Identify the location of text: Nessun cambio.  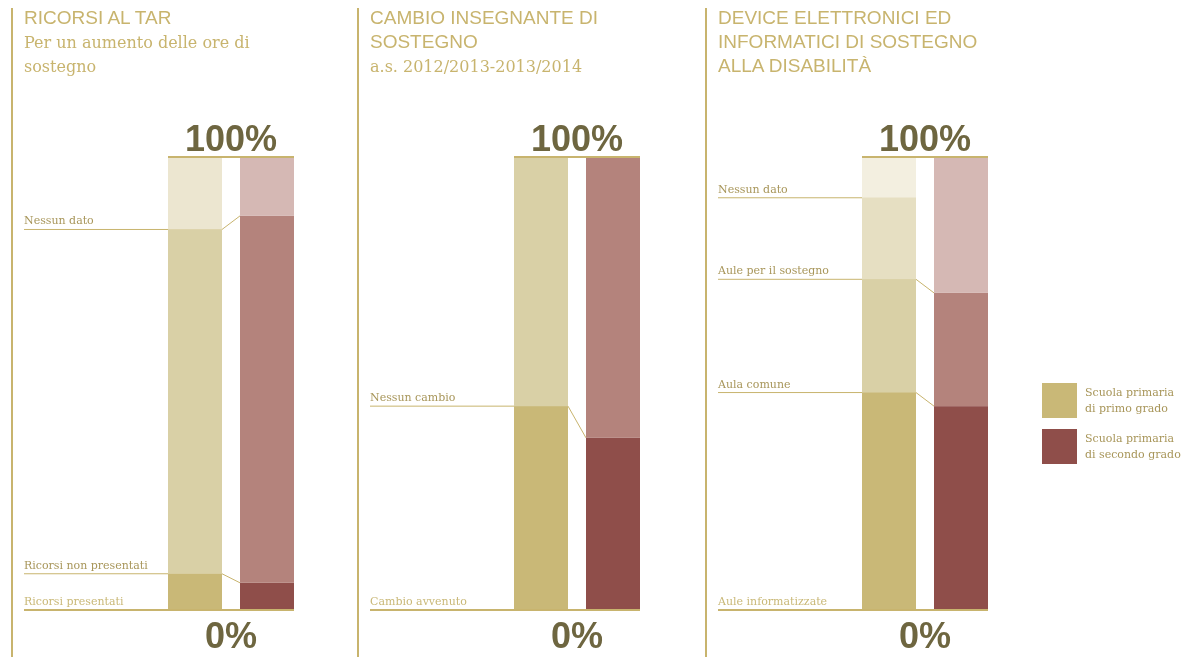
(413, 398).